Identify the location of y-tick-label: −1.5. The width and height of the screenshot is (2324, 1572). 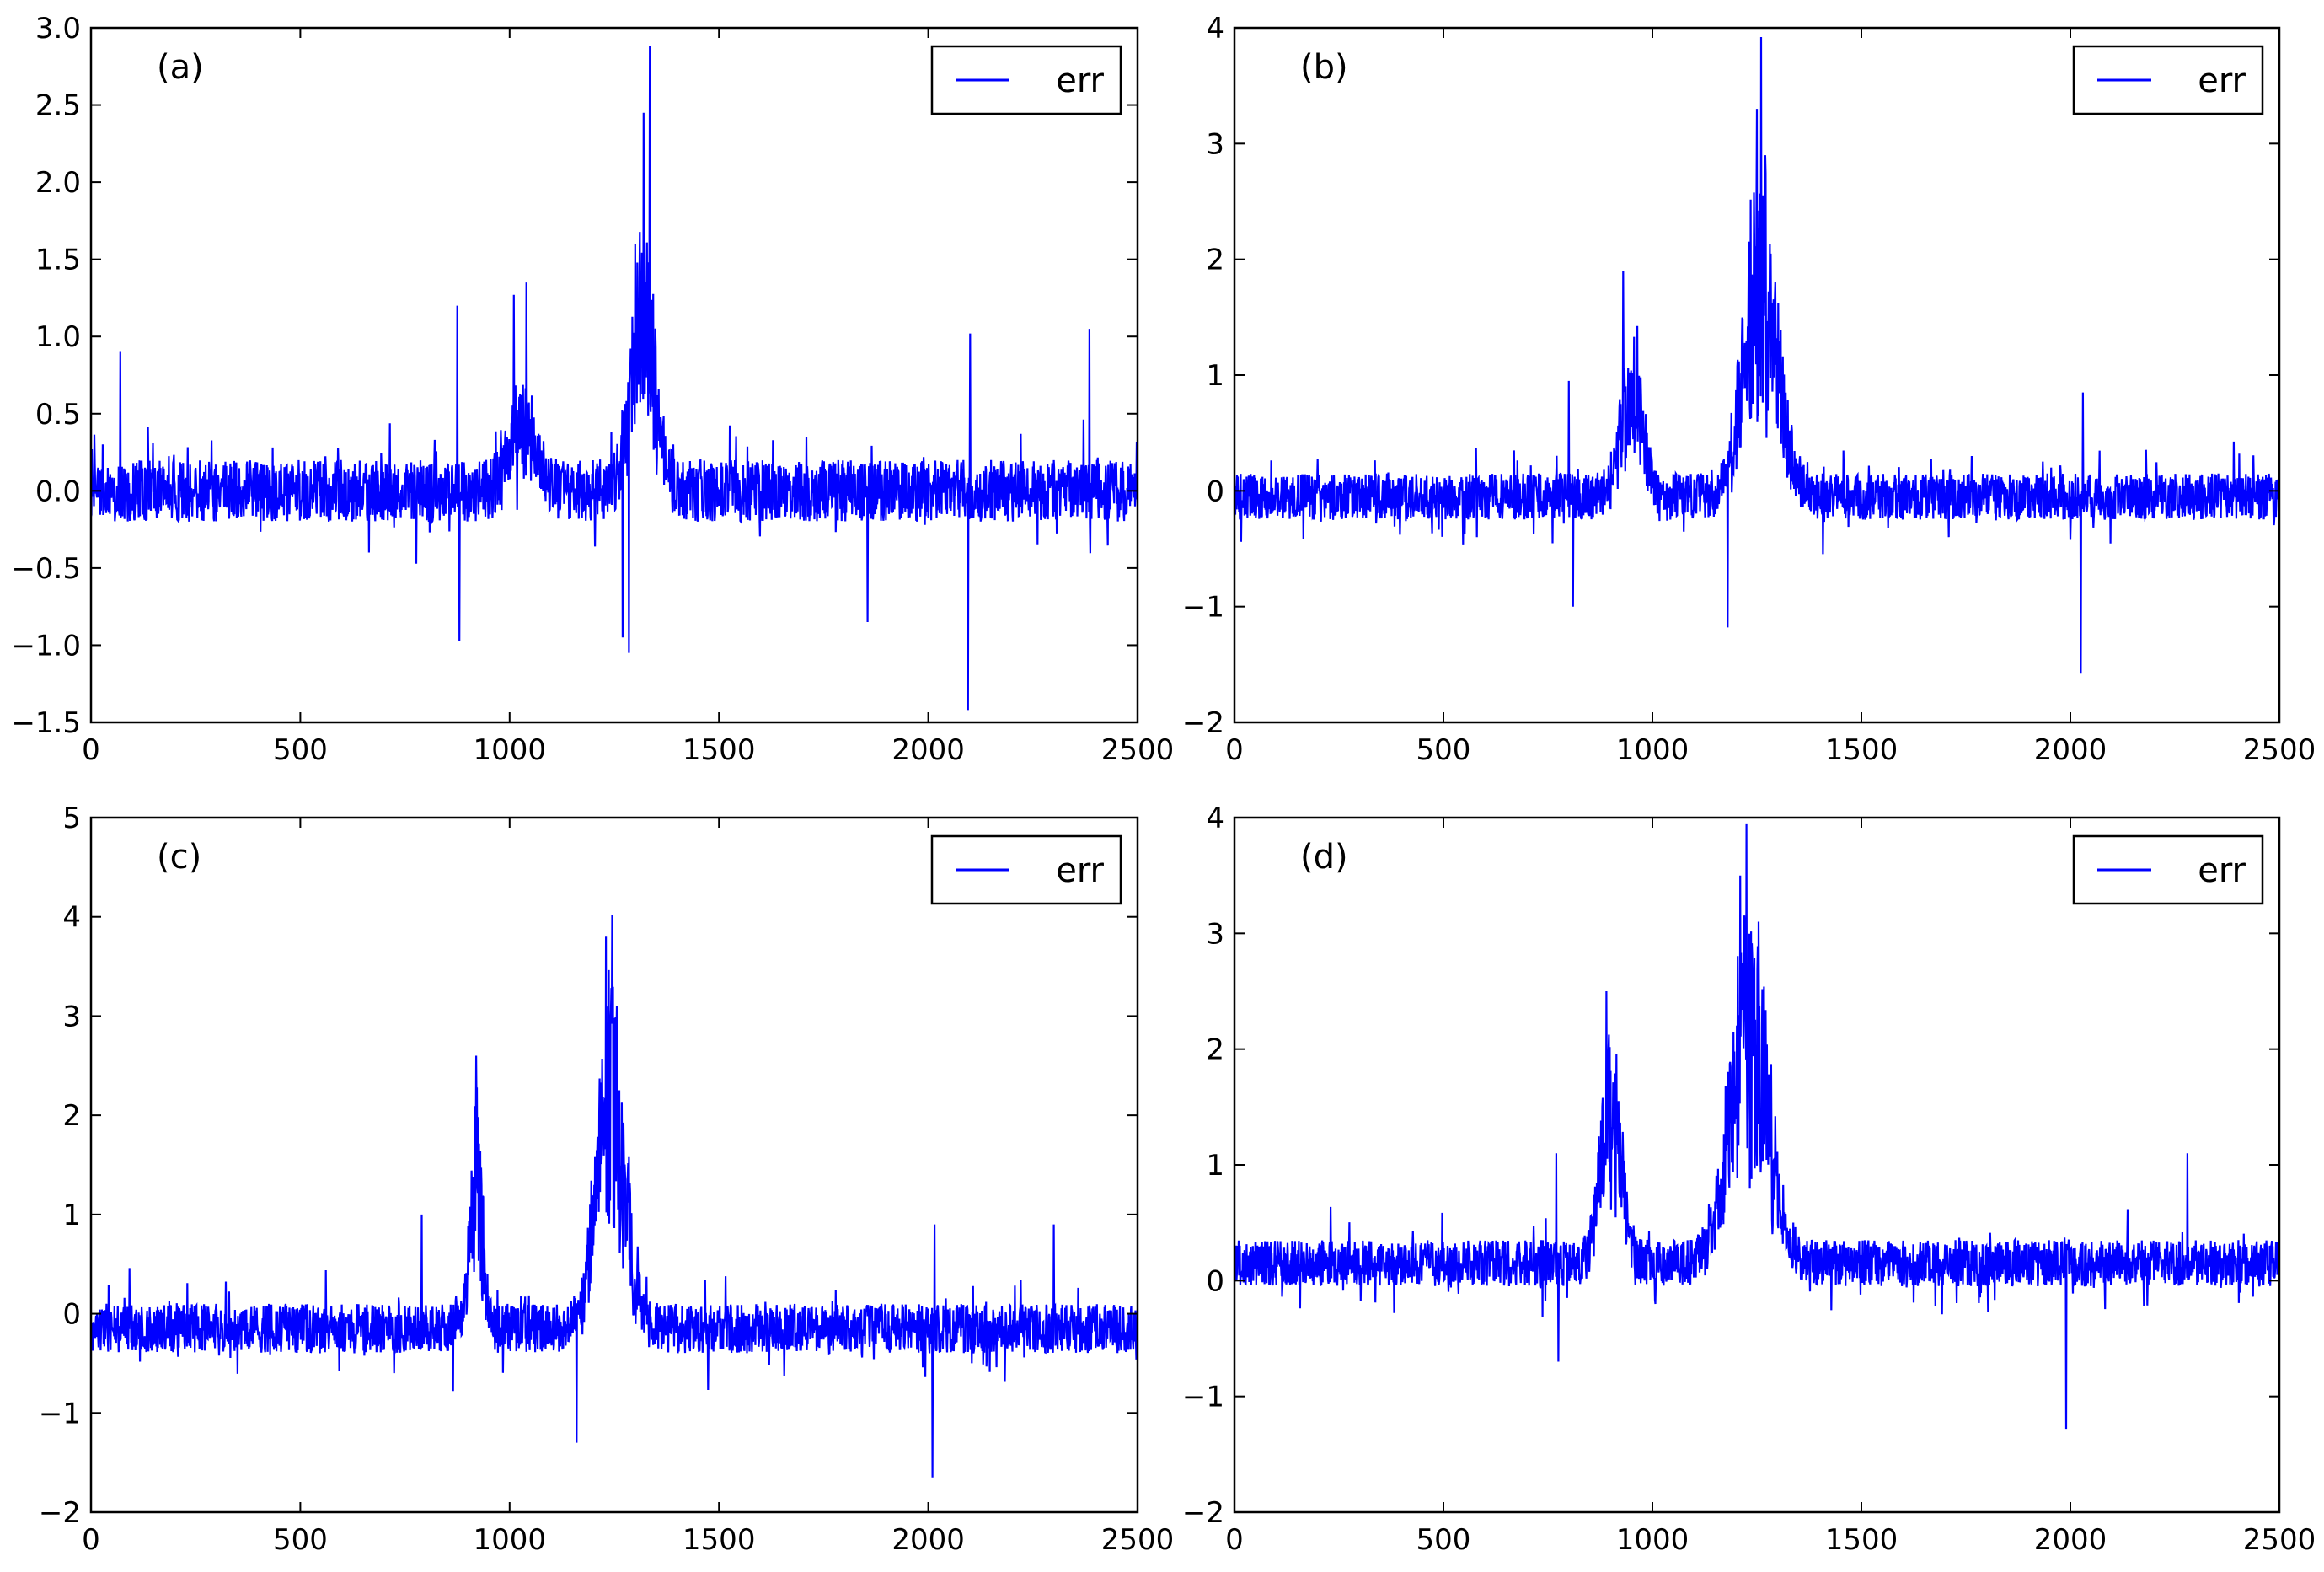
(46, 723).